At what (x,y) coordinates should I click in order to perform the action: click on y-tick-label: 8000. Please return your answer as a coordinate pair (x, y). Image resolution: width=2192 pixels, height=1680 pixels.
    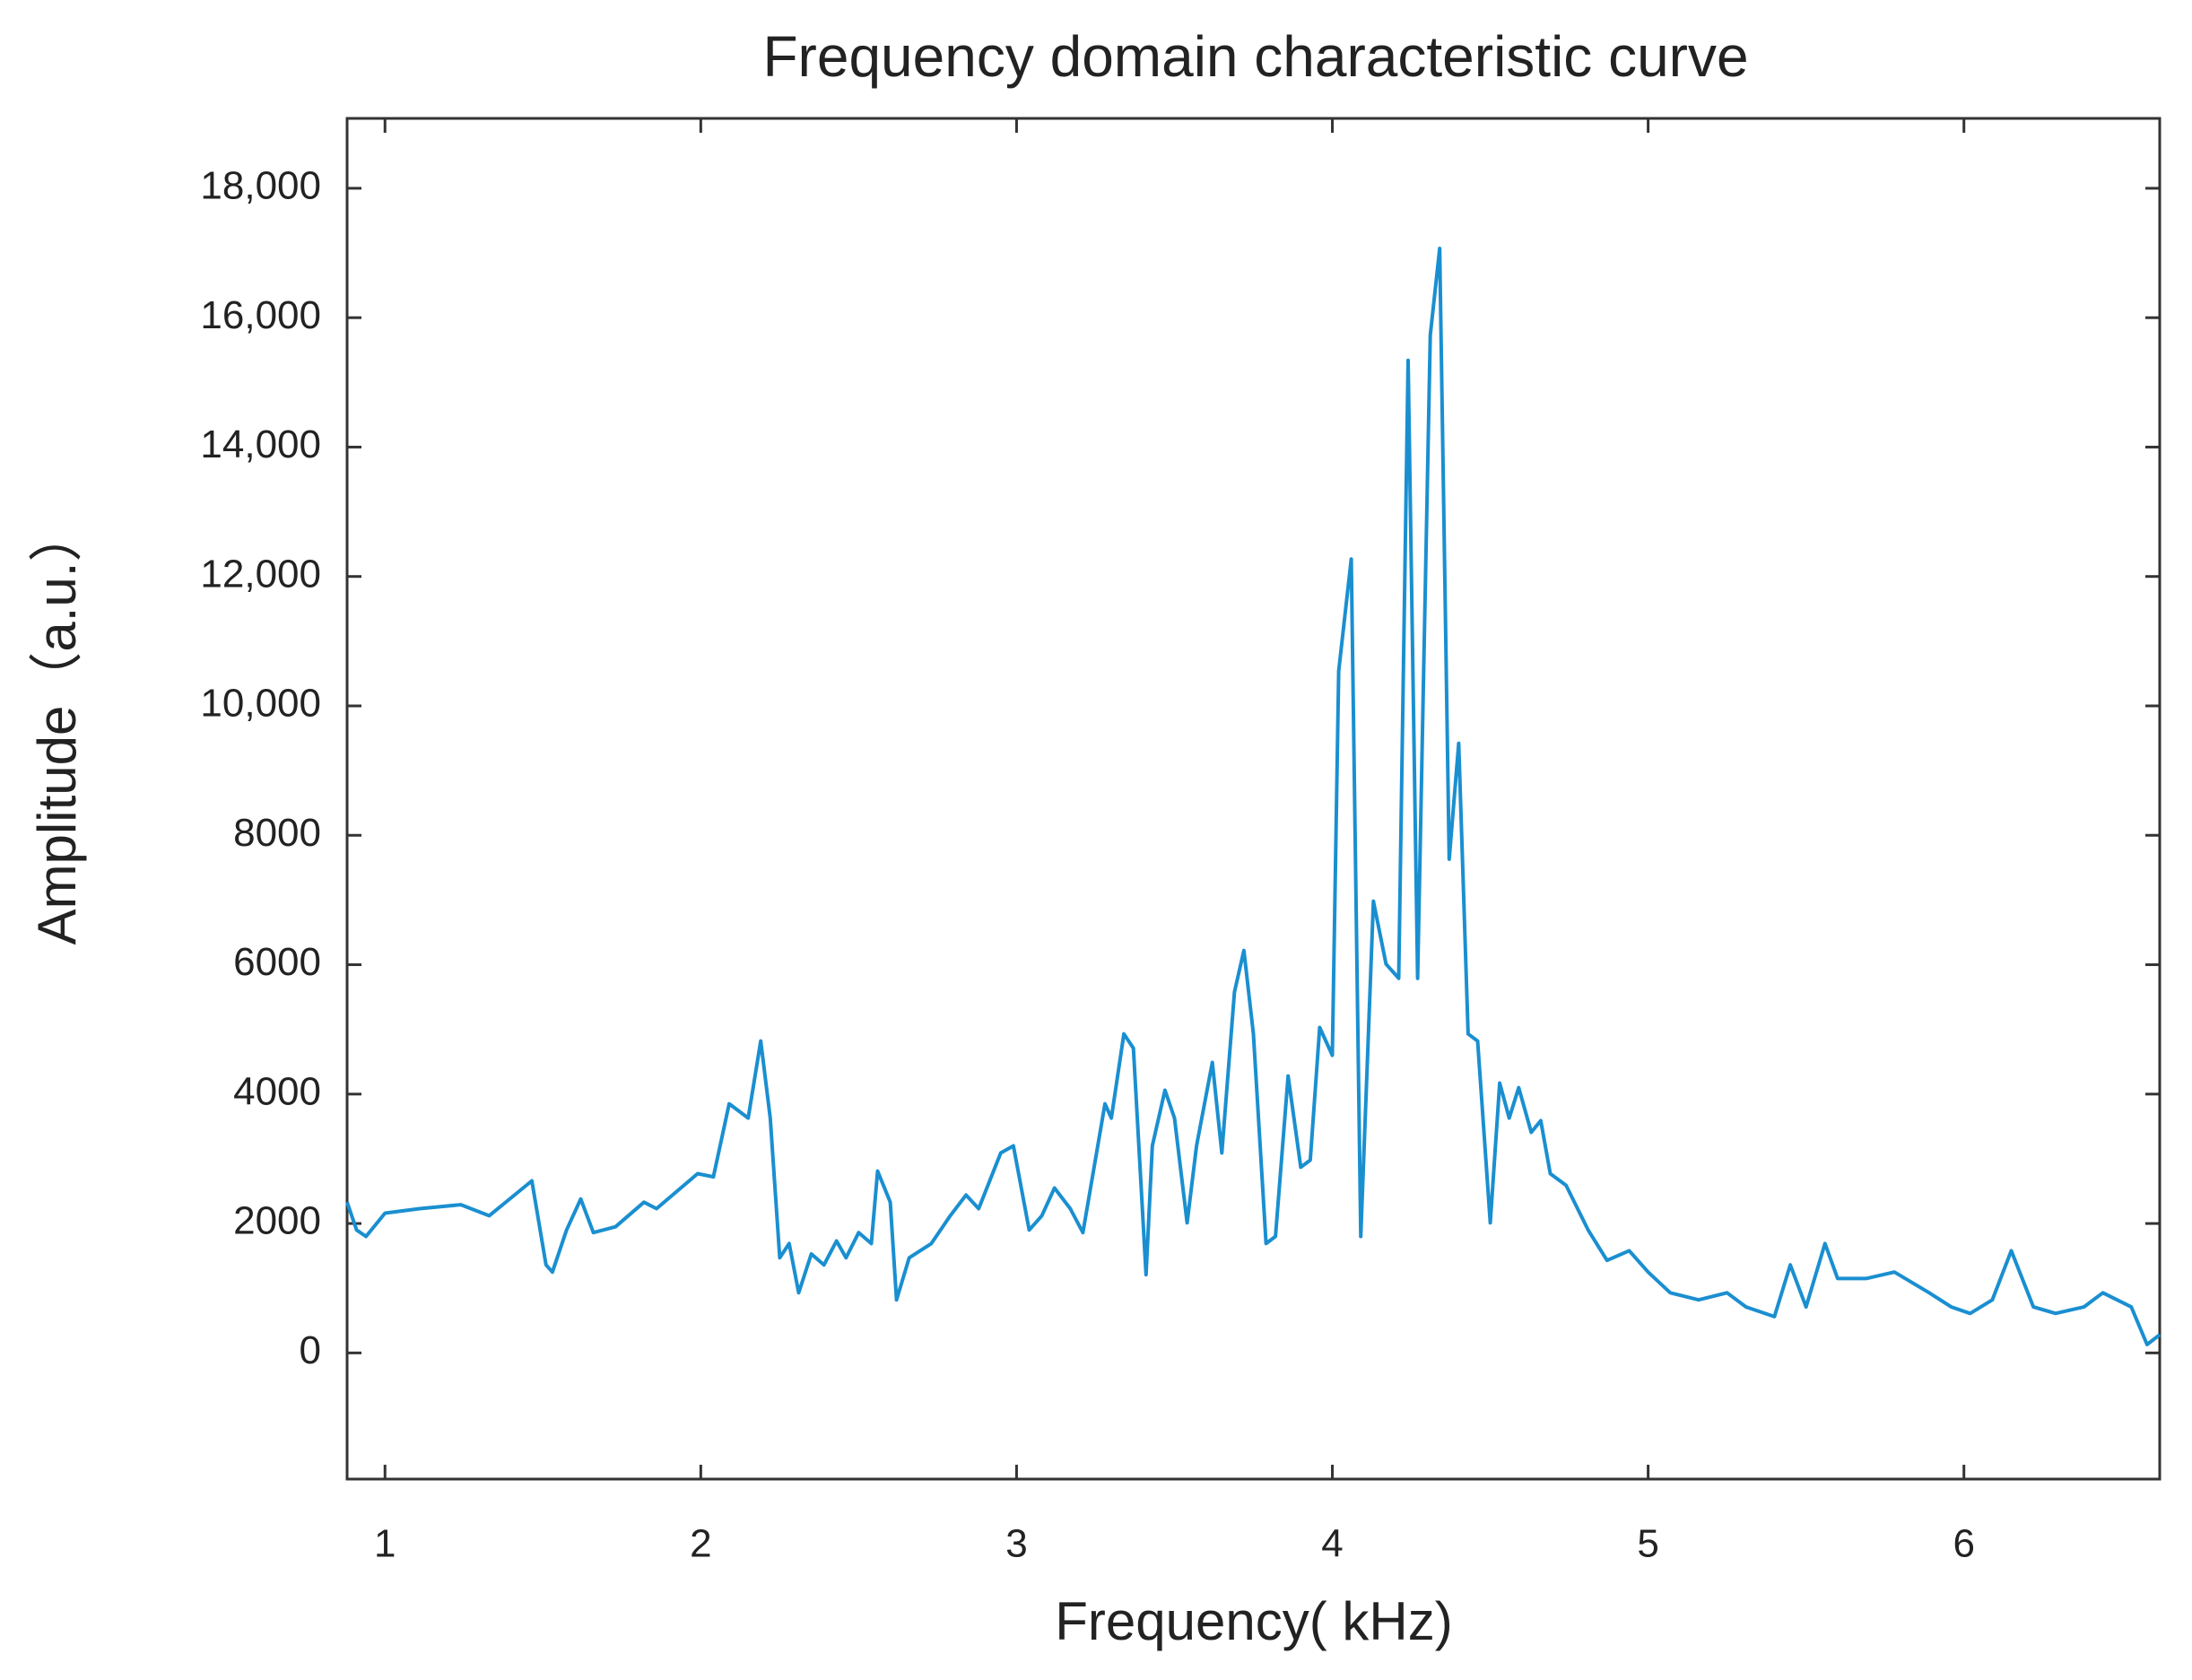
    Looking at the image, I should click on (277, 833).